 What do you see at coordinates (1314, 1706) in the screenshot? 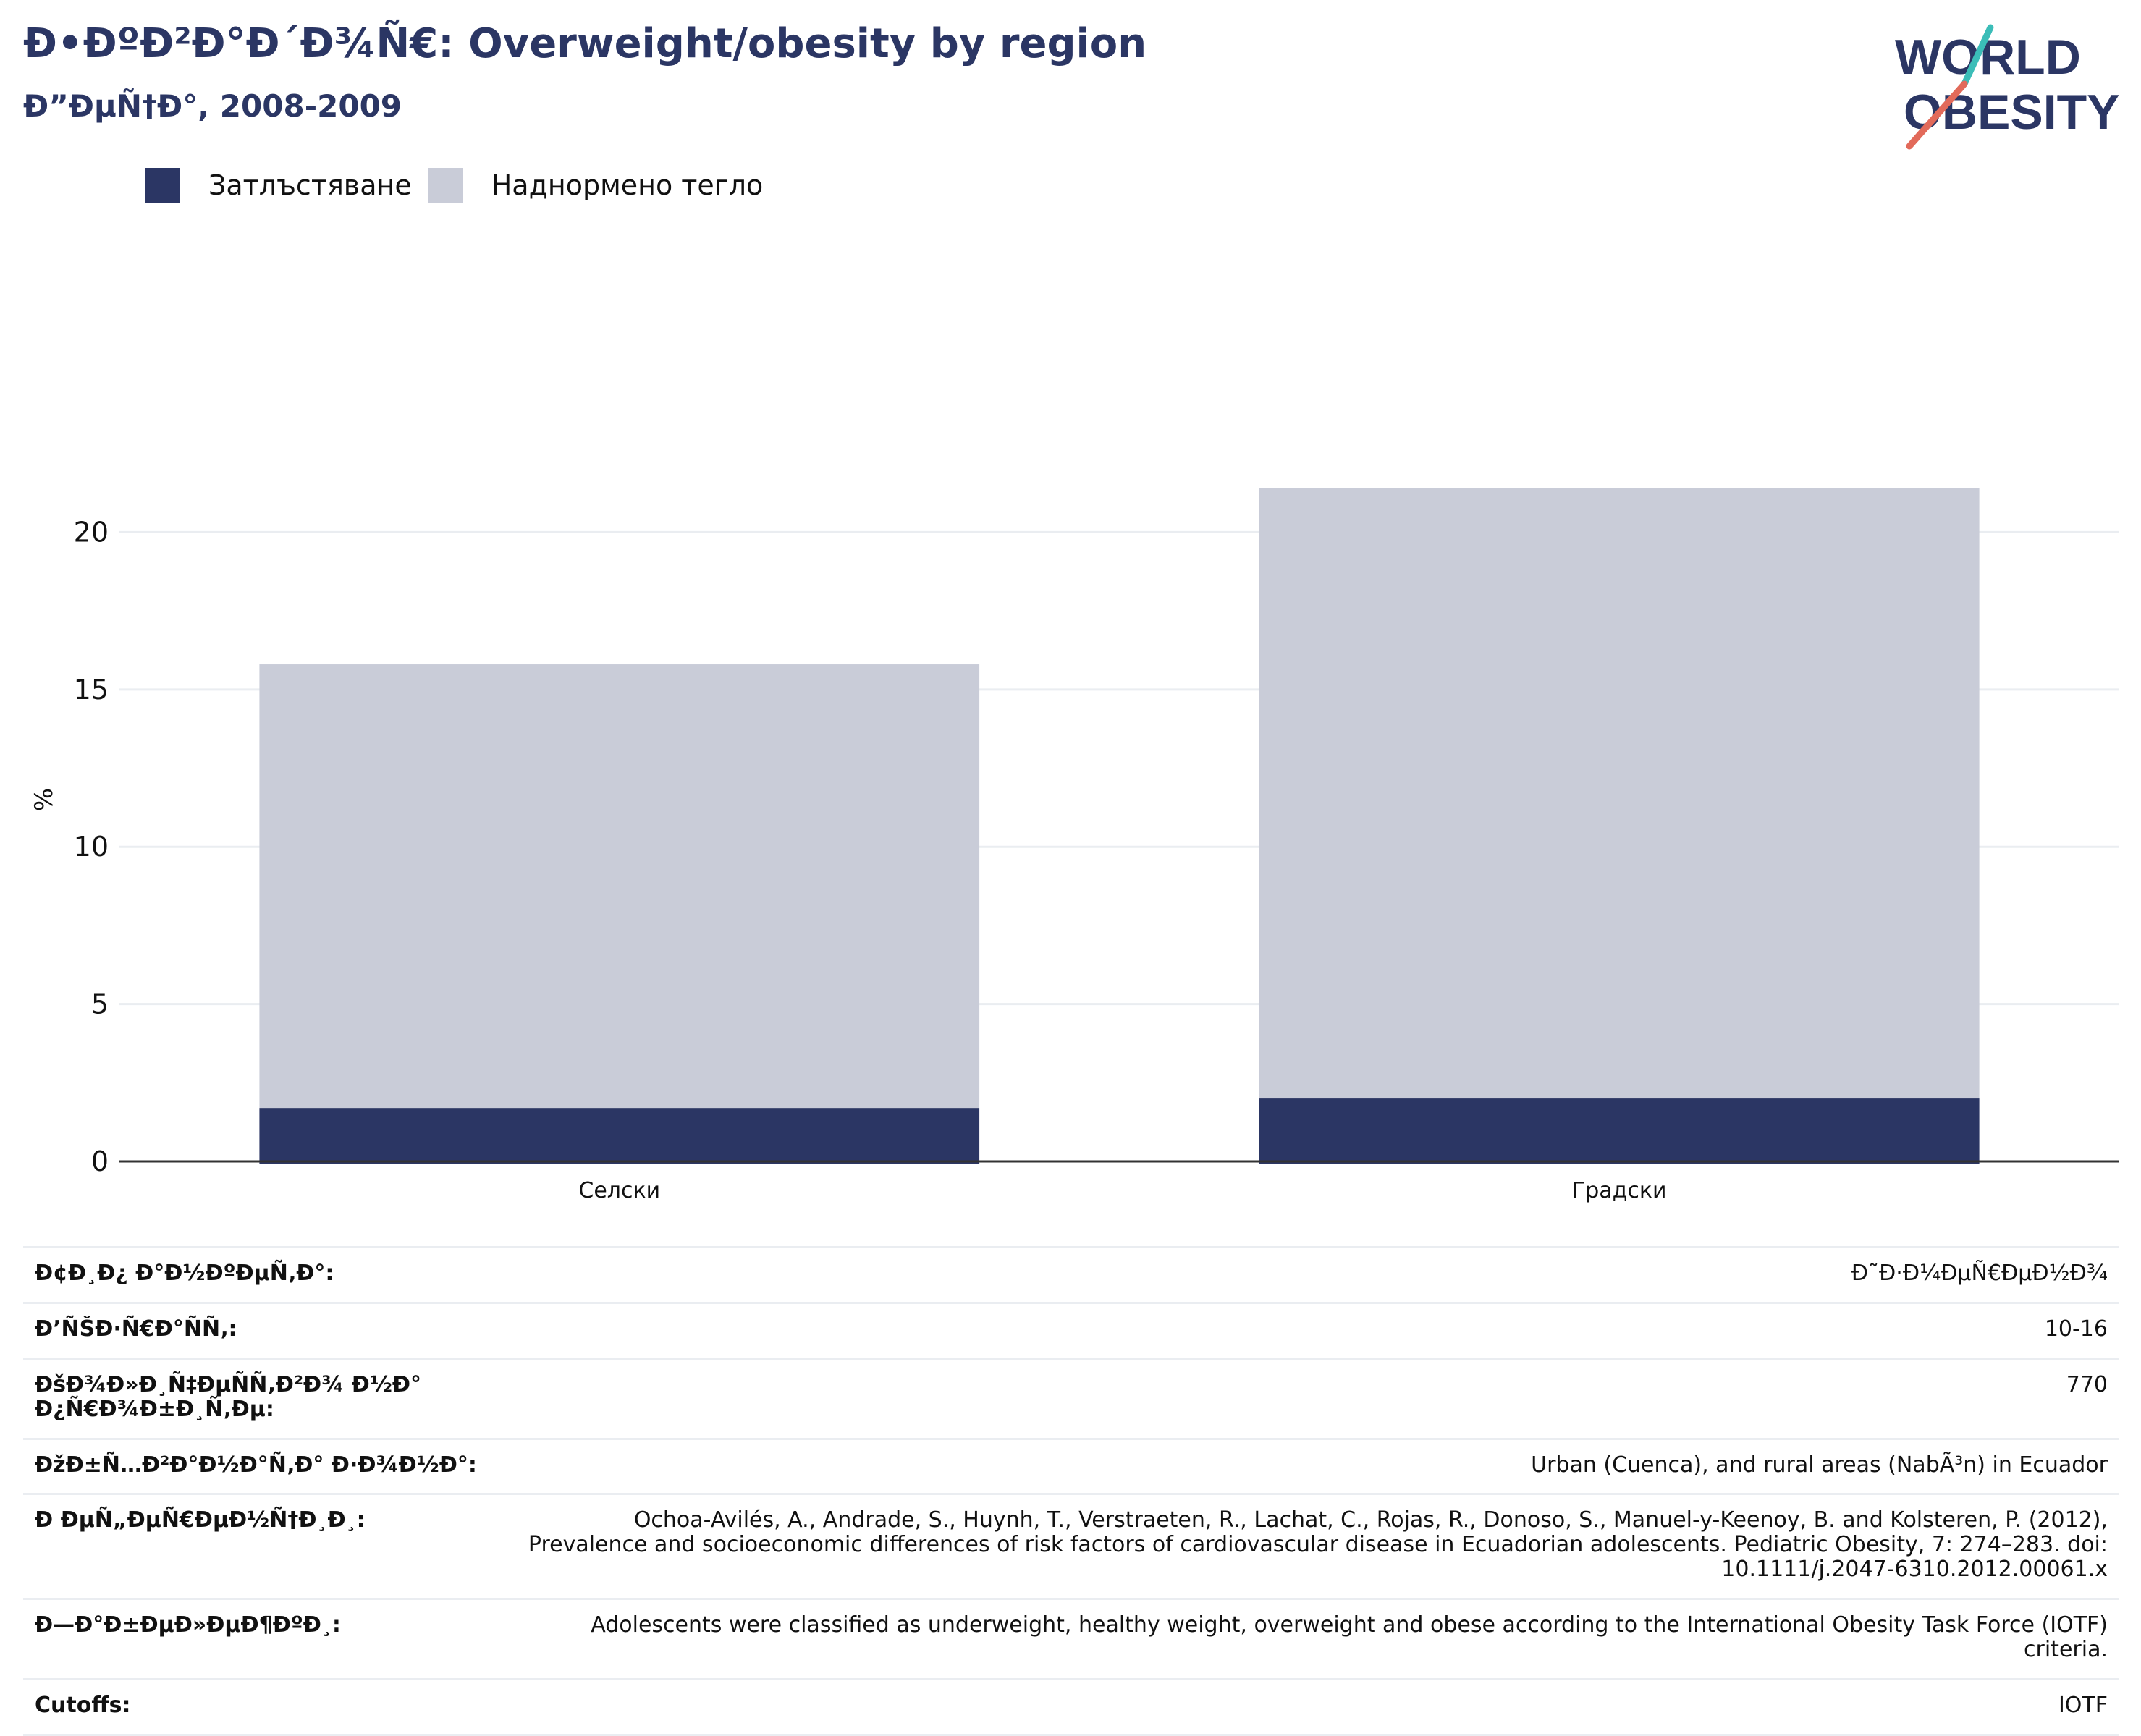
I see `metadata-value: IOTF` at bounding box center [1314, 1706].